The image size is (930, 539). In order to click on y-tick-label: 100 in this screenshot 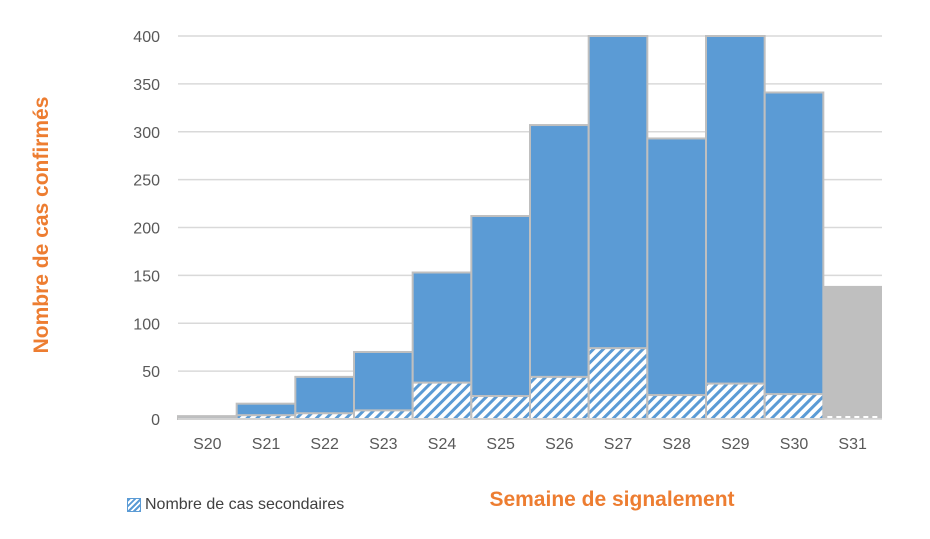, I will do `click(146, 324)`.